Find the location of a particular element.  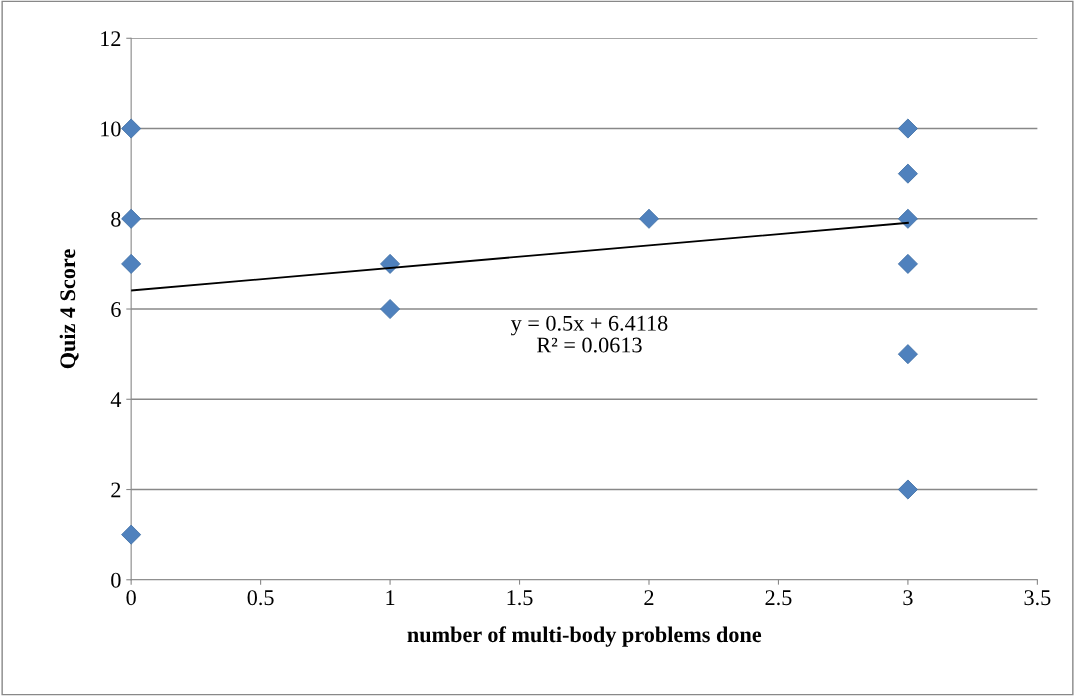

y-tick-label: 6 is located at coordinates (116, 309).